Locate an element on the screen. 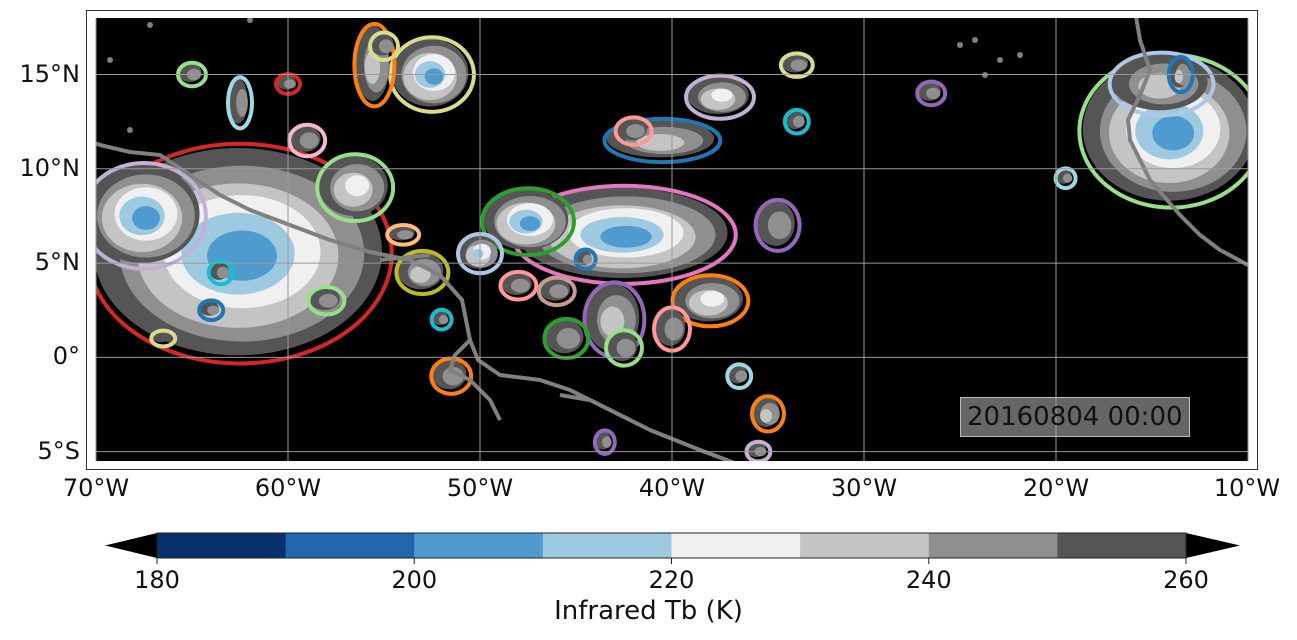 The height and width of the screenshot is (640, 1297). latitude-tick-label: 0° is located at coordinates (66, 356).